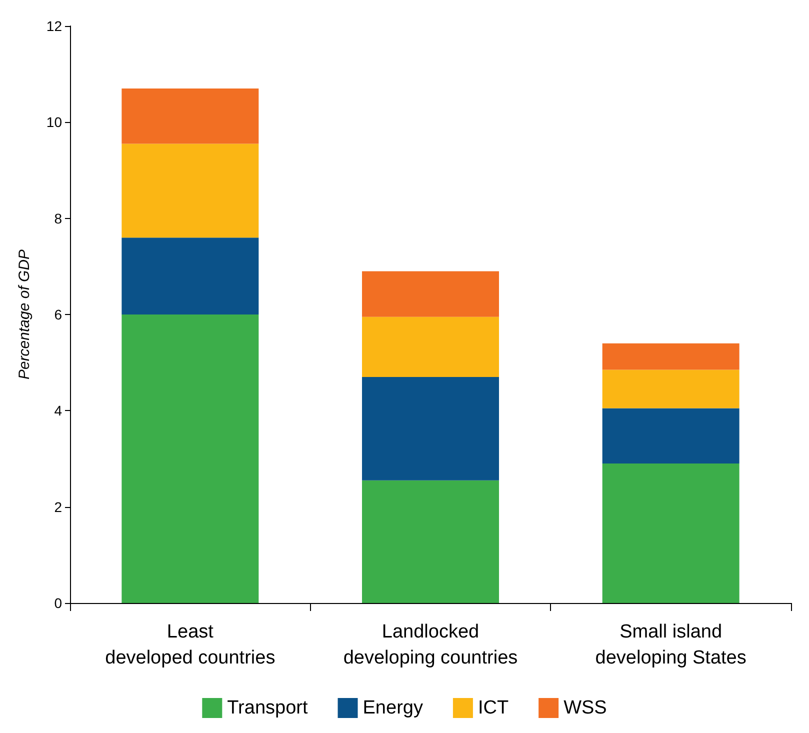 This screenshot has height=733, width=809. I want to click on y-axis-title: Percentage of GDP, so click(24, 314).